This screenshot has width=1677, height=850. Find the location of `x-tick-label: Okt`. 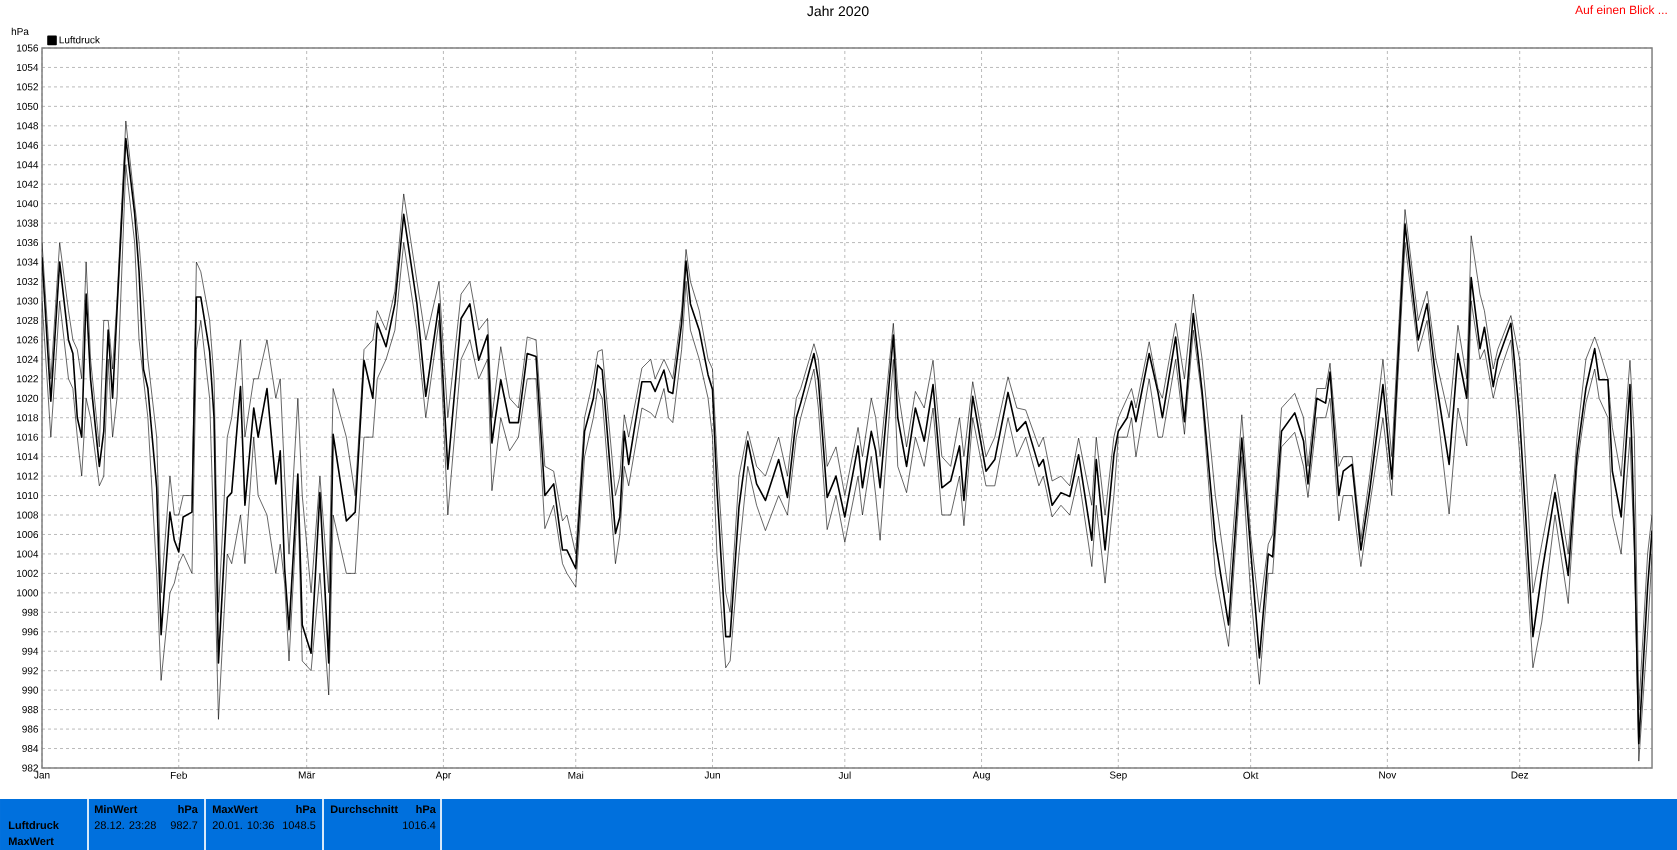

x-tick-label: Okt is located at coordinates (1251, 775).